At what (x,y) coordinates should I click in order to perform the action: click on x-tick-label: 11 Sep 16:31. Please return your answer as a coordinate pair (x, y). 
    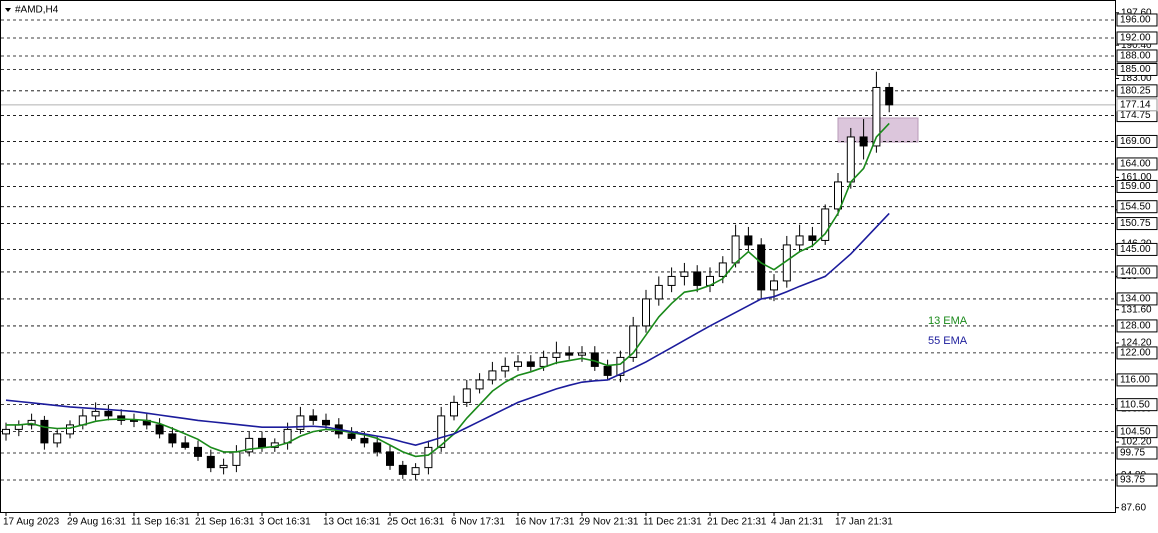
    Looking at the image, I should click on (160, 522).